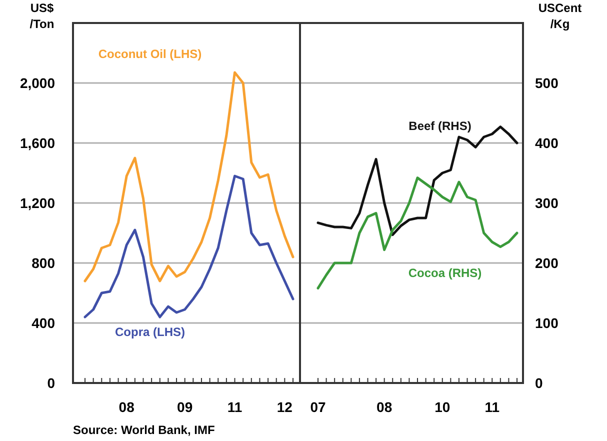 The image size is (607, 441). What do you see at coordinates (547, 322) in the screenshot?
I see `y-tick-label: 100` at bounding box center [547, 322].